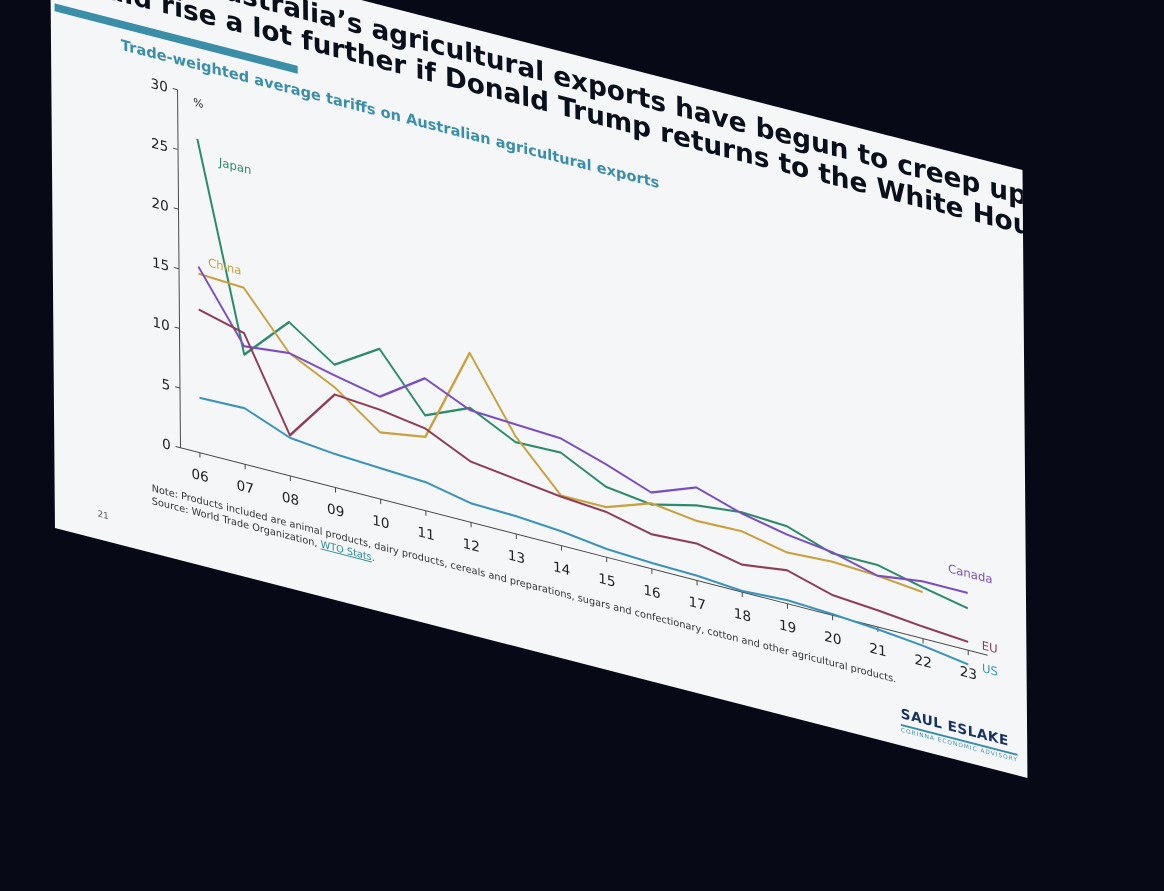 The width and height of the screenshot is (1164, 891). Describe the element at coordinates (832, 639) in the screenshot. I see `x-tick-label: 20` at that location.